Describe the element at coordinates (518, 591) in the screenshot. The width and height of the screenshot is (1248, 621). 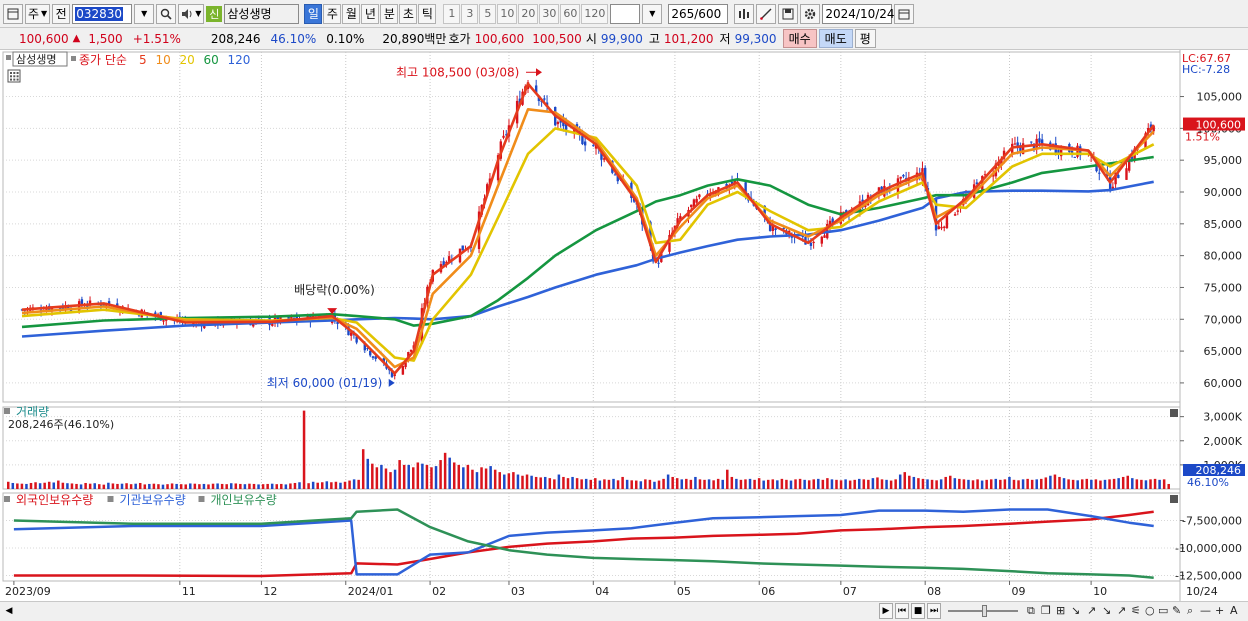
I see `x-tick-label: 03` at that location.